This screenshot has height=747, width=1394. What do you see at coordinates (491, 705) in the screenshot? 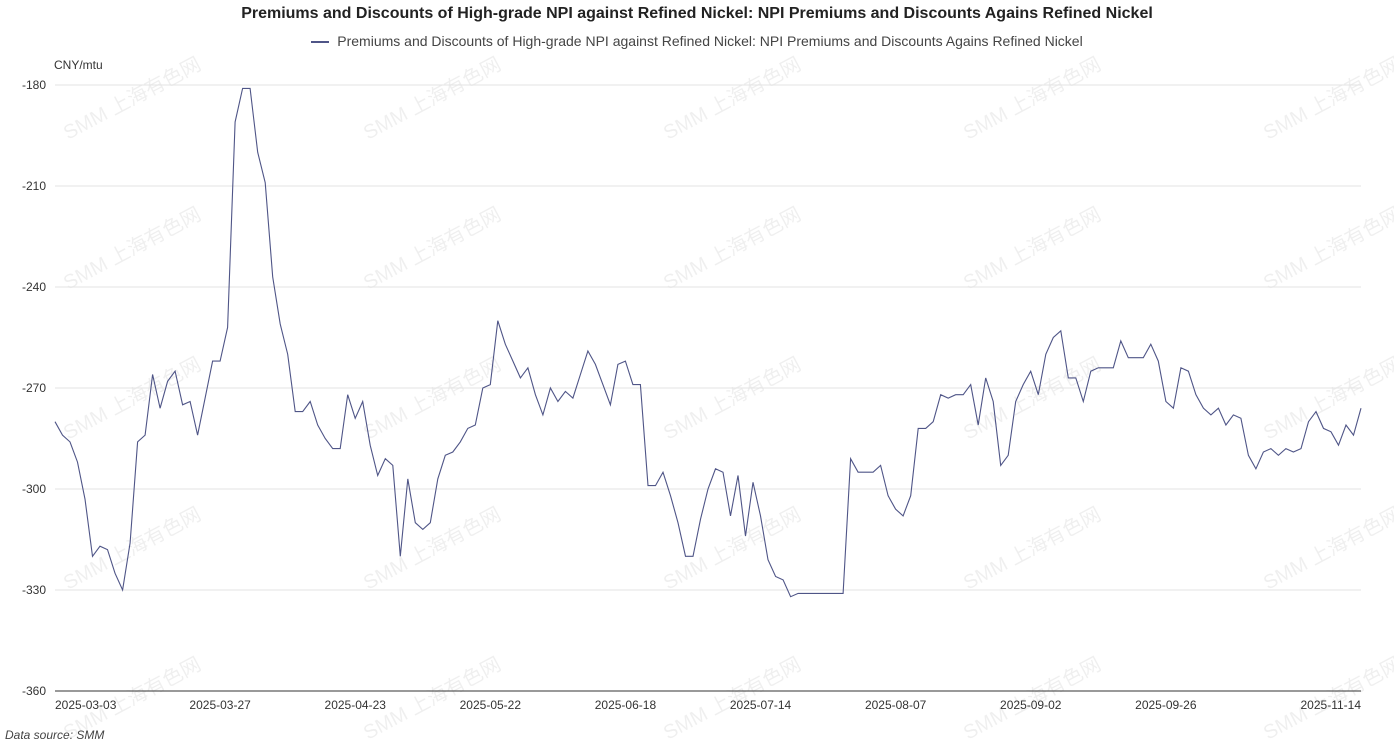
I see `x-tick-label: 2025-05-22` at bounding box center [491, 705].